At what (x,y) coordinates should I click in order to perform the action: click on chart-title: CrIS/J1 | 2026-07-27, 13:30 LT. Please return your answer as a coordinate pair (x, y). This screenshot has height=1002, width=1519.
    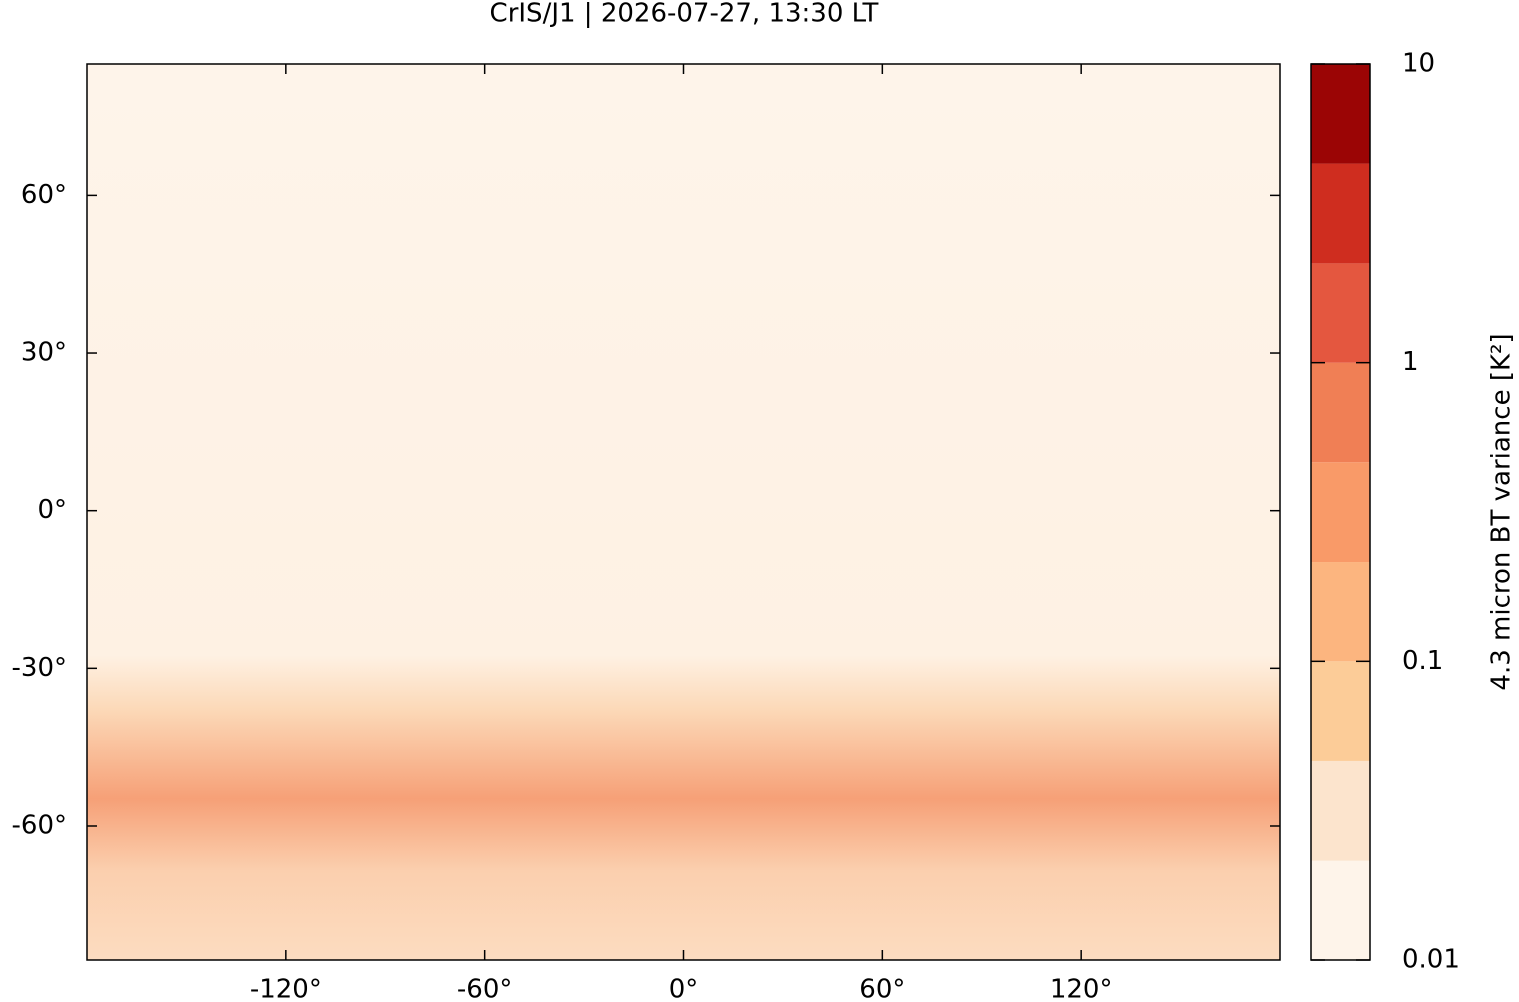
    Looking at the image, I should click on (684, 14).